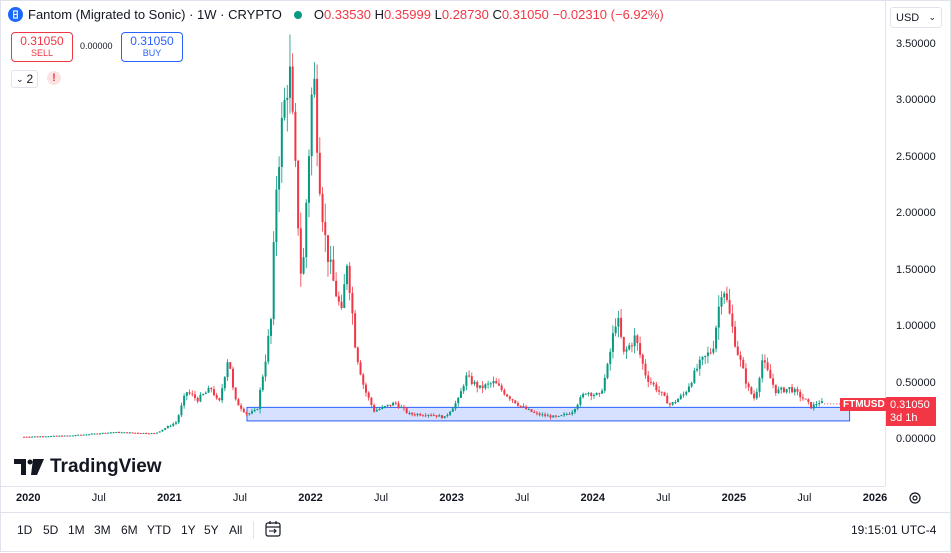 Image resolution: width=951 pixels, height=553 pixels. What do you see at coordinates (129, 530) in the screenshot?
I see `timeframe-button: 6M` at bounding box center [129, 530].